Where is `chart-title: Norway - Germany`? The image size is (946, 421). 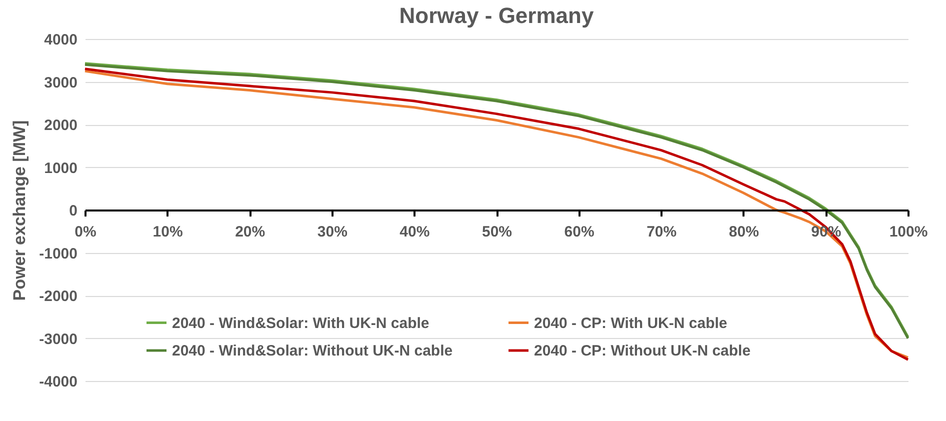
chart-title: Norway - Germany is located at coordinates (496, 15).